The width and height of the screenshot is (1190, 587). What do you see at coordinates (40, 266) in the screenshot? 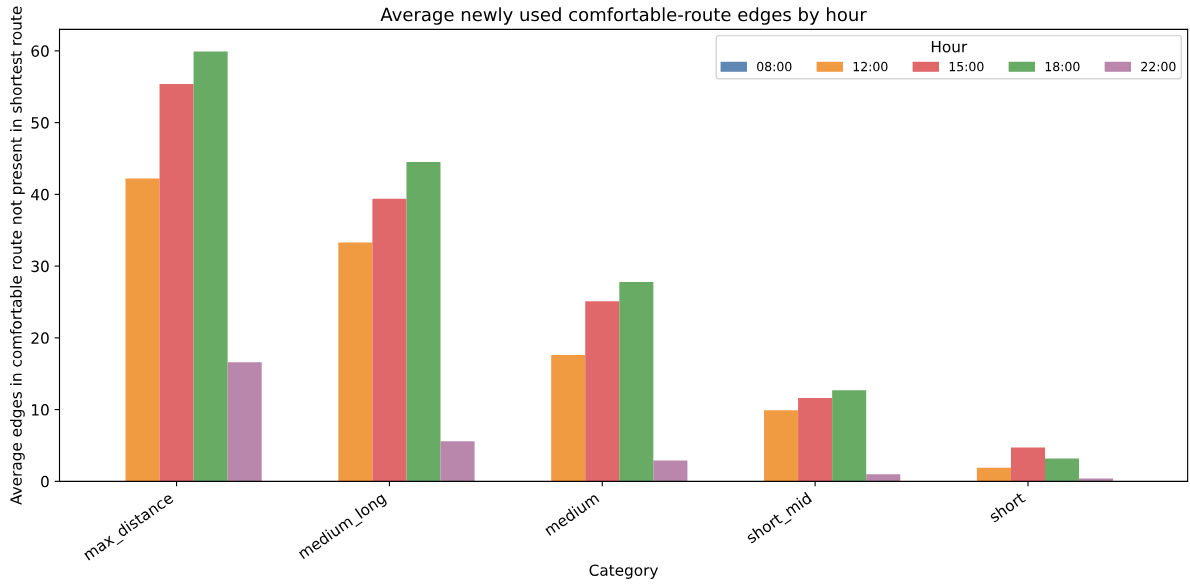
I see `y-tick-label: 30` at bounding box center [40, 266].